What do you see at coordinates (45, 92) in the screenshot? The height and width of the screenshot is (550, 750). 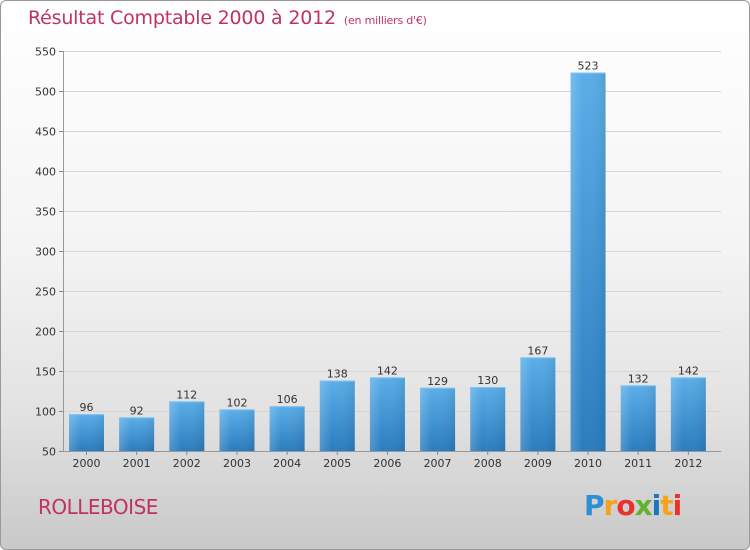 I see `y-tick-label: 500` at bounding box center [45, 92].